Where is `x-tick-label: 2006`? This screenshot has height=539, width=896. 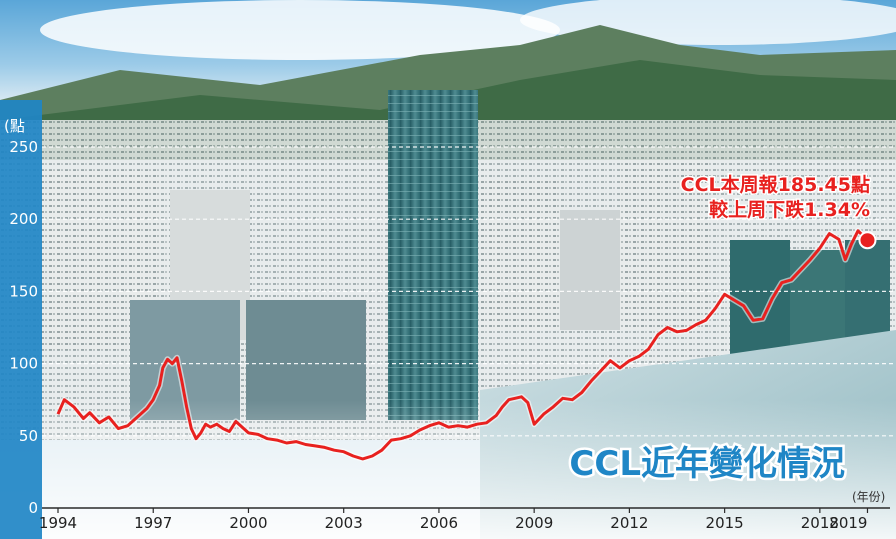 x-tick-label: 2006 is located at coordinates (439, 523).